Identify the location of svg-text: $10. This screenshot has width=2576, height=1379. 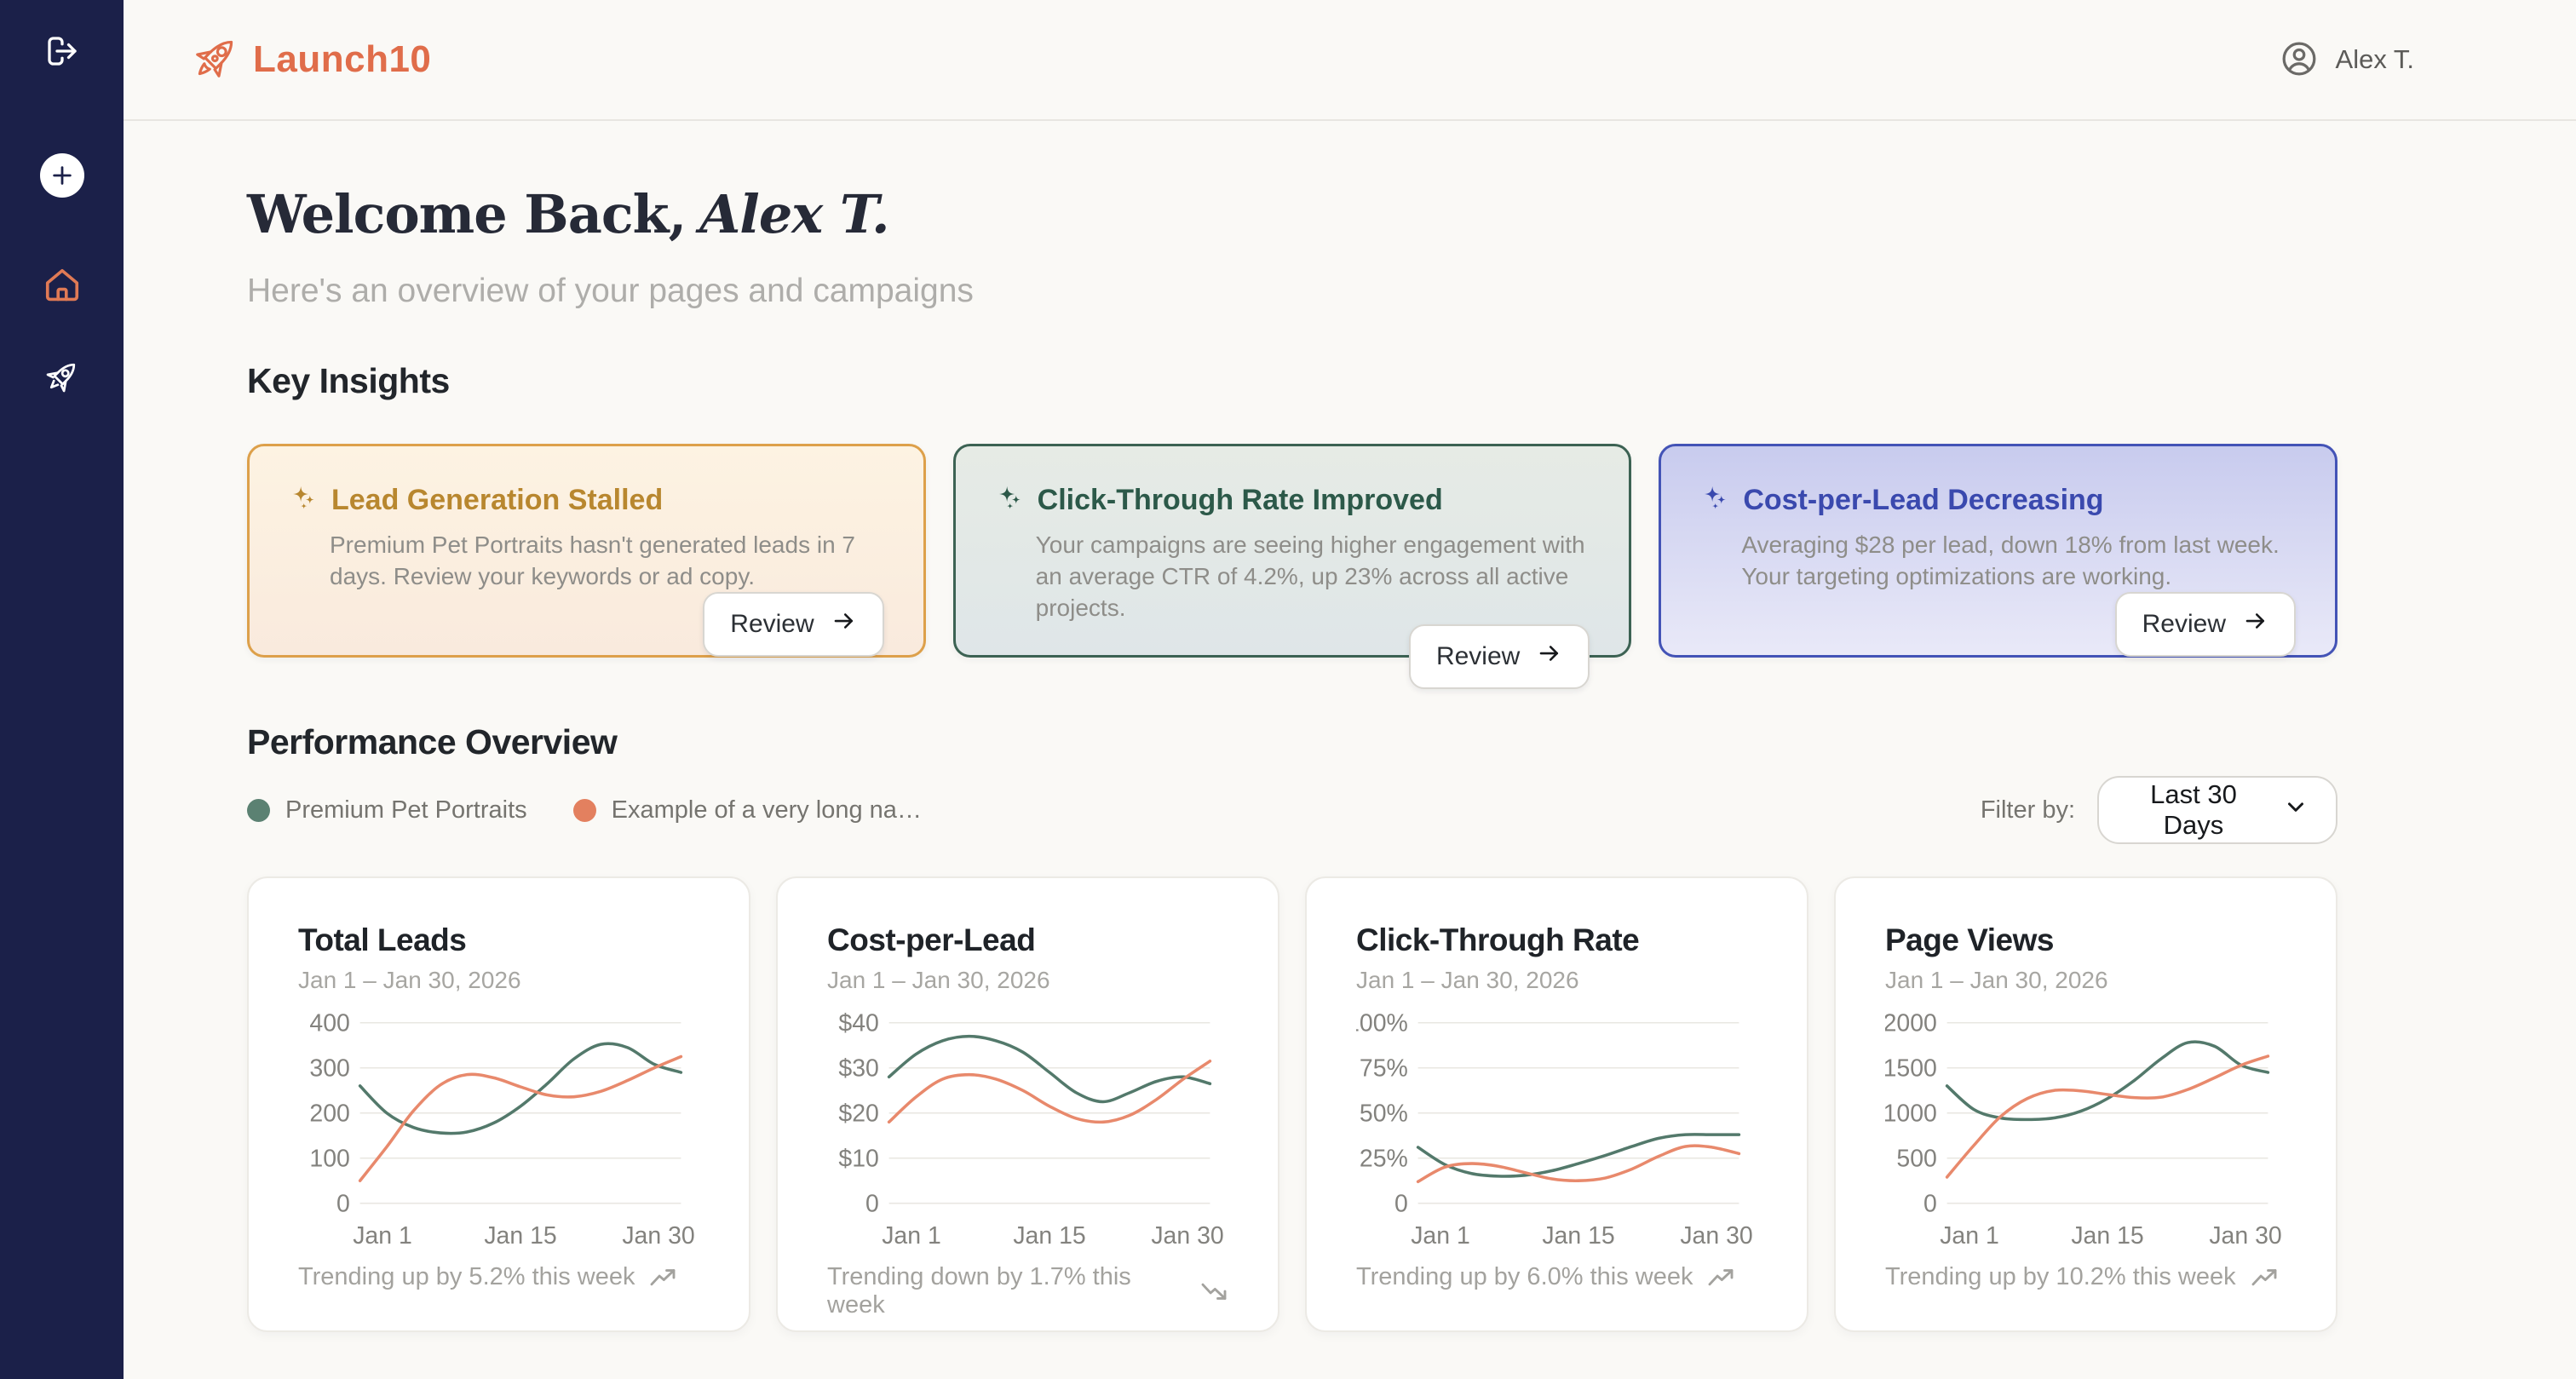
(858, 1159).